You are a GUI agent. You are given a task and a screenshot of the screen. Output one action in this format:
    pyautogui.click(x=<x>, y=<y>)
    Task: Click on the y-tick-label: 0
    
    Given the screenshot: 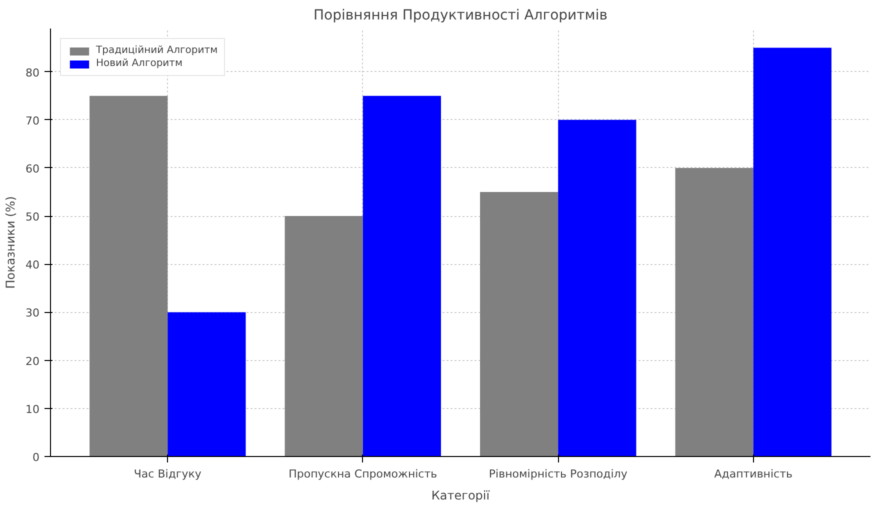 What is the action you would take?
    pyautogui.click(x=36, y=457)
    